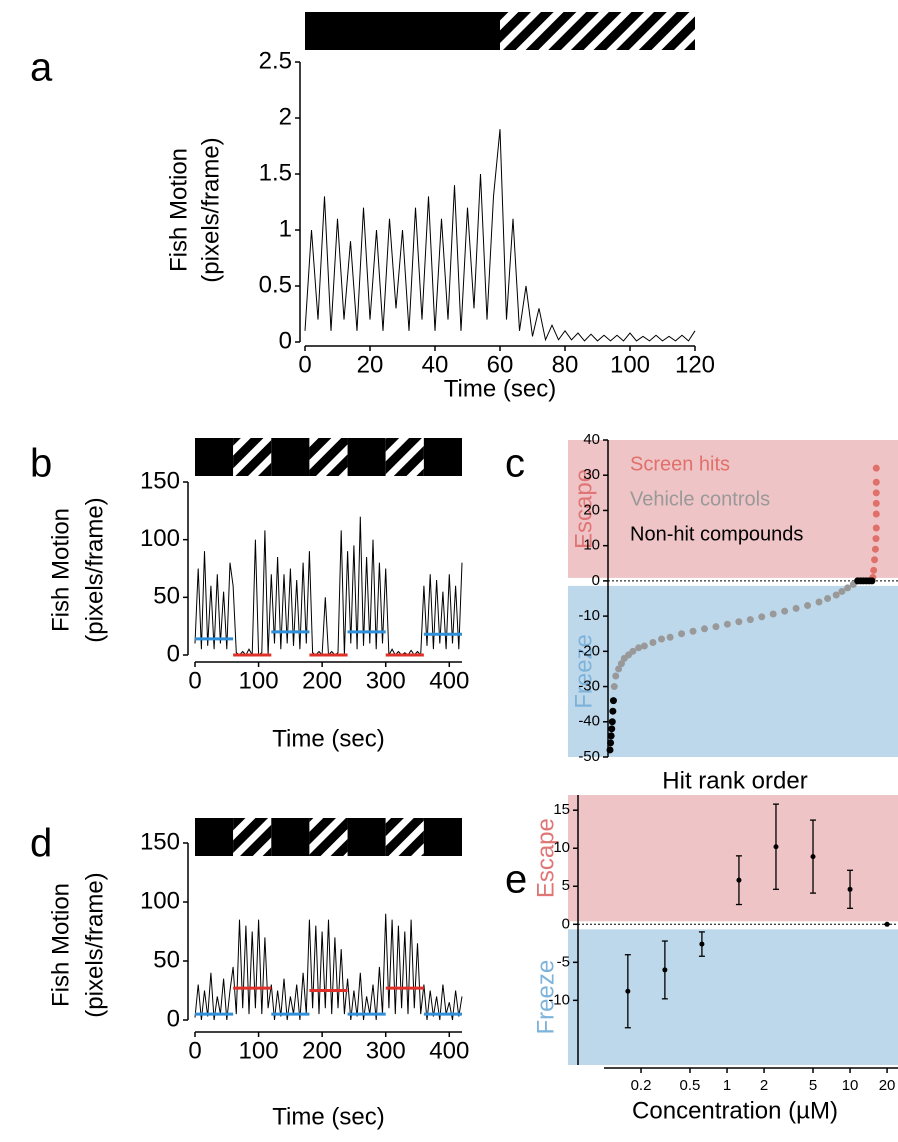  I want to click on y-axis-label: (pixels/frame), so click(210, 209).